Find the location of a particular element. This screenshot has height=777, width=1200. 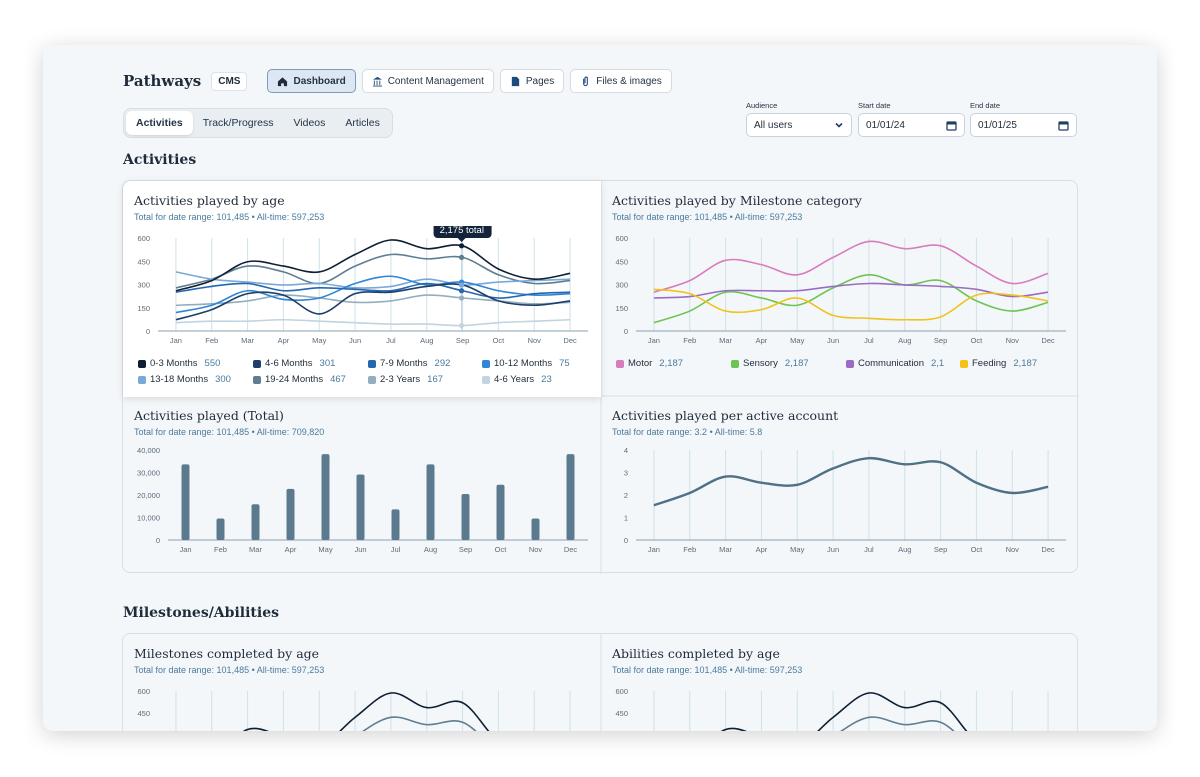

end-date-input: 01/01/25 is located at coordinates (1023, 125).